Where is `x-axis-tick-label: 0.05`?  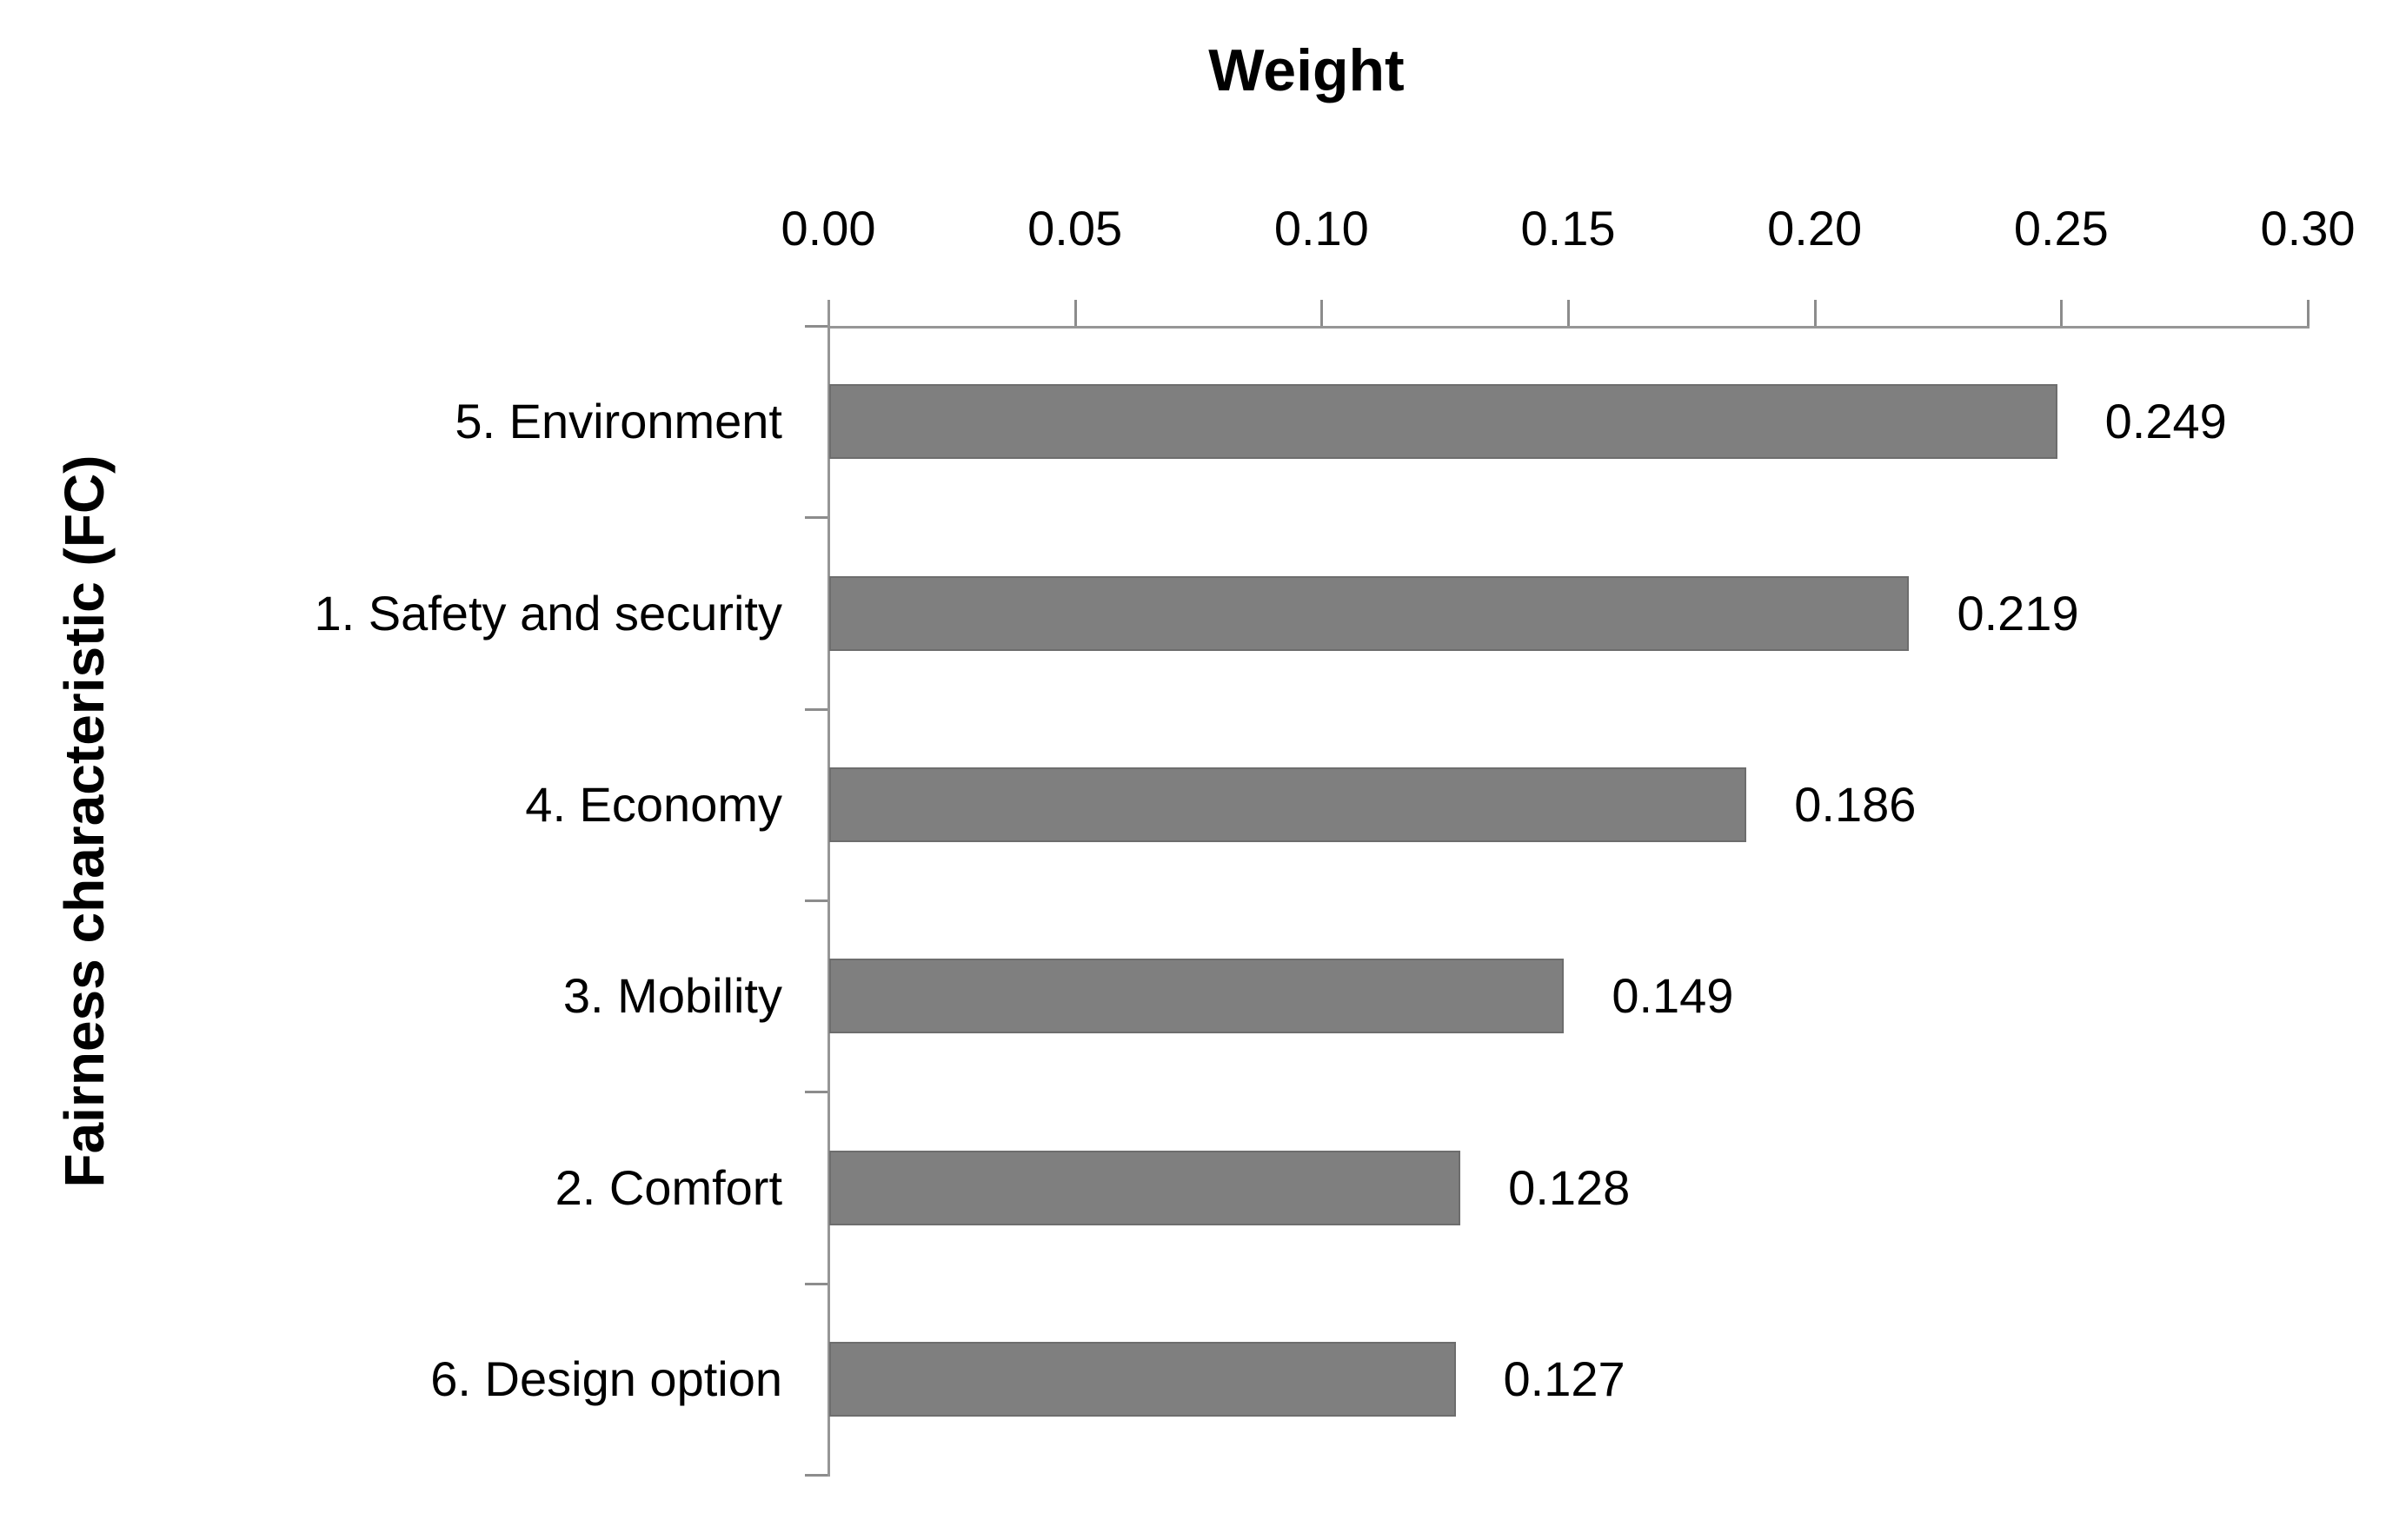 x-axis-tick-label: 0.05 is located at coordinates (1075, 228).